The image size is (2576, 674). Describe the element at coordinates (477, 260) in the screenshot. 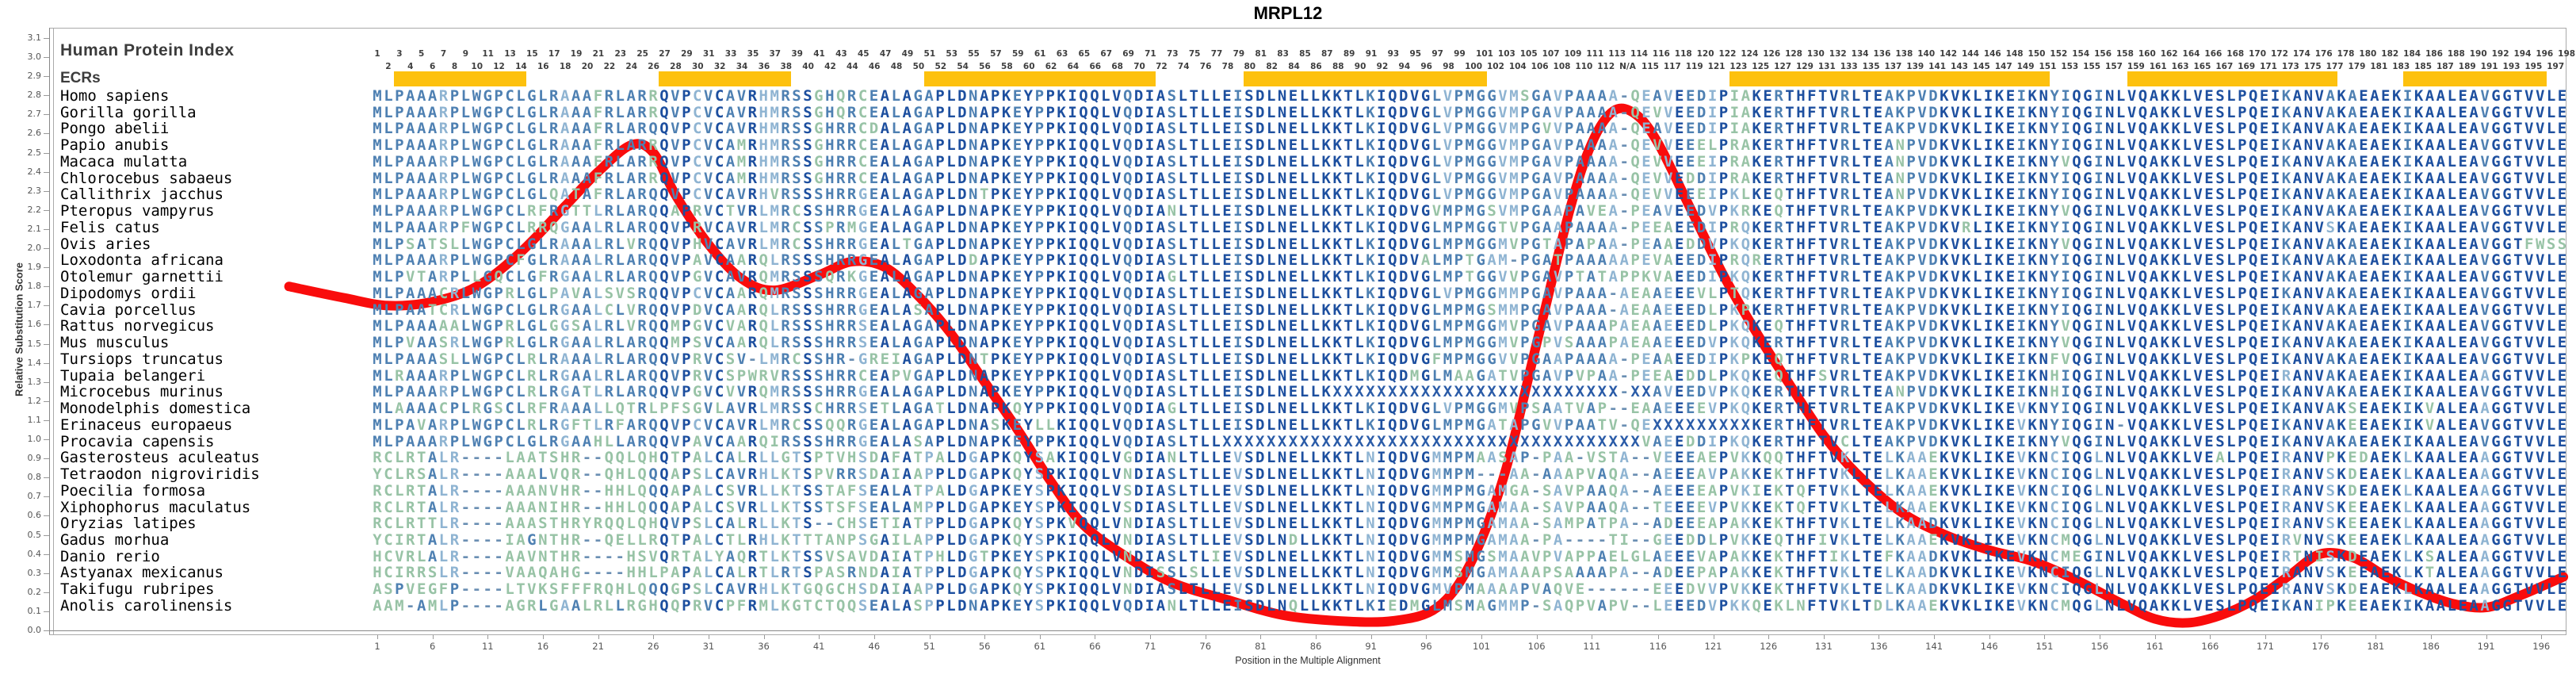

I see `residue: W` at that location.